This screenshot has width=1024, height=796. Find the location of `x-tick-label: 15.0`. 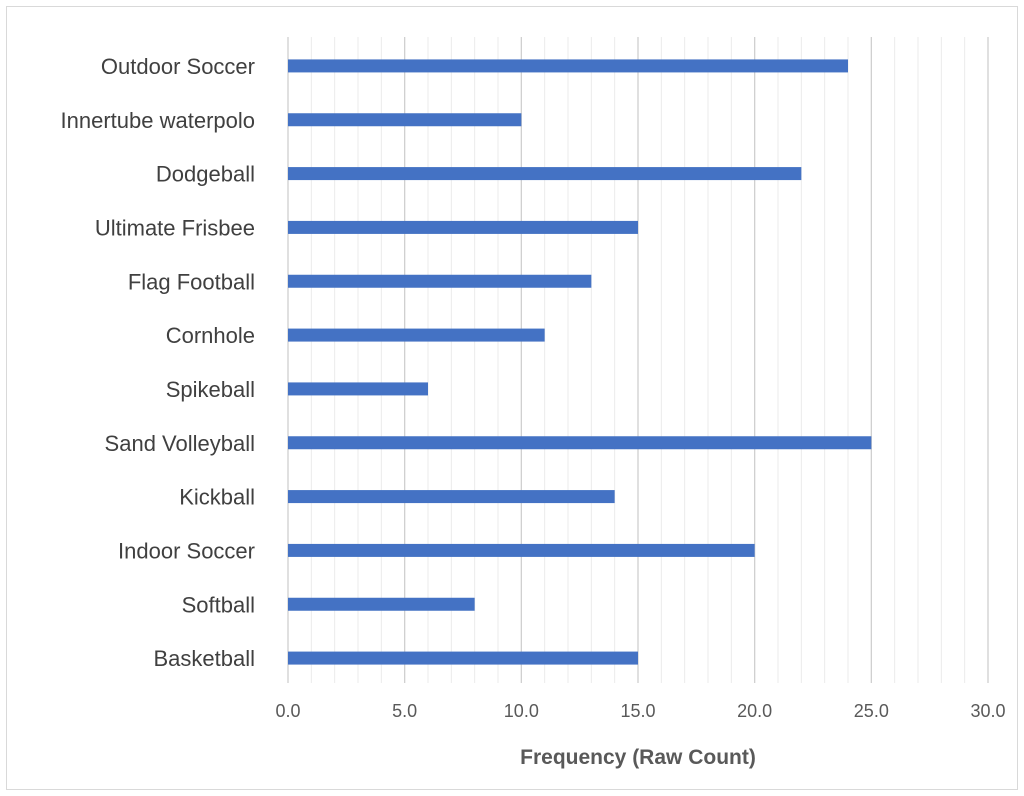

x-tick-label: 15.0 is located at coordinates (637, 711).